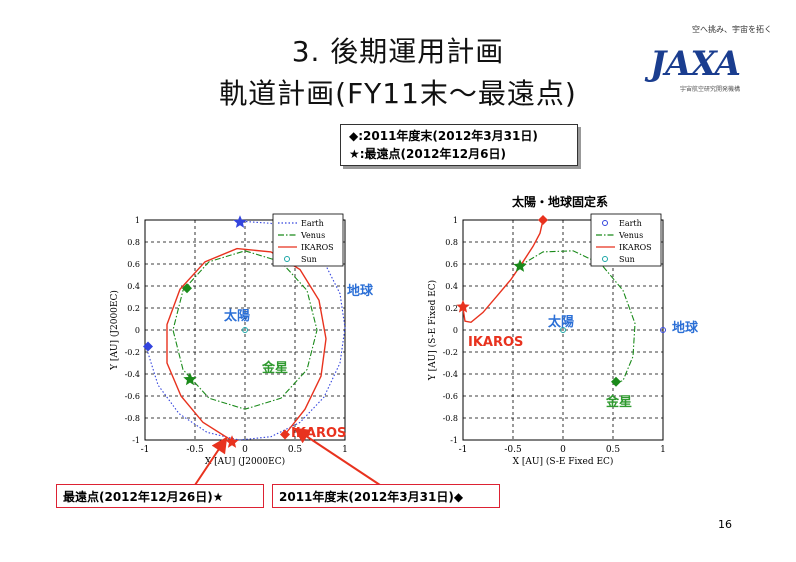 The image size is (796, 562). Describe the element at coordinates (160, 496) in the screenshot. I see `callout-farthest: 最遠点(2012年12月26日)★` at that location.